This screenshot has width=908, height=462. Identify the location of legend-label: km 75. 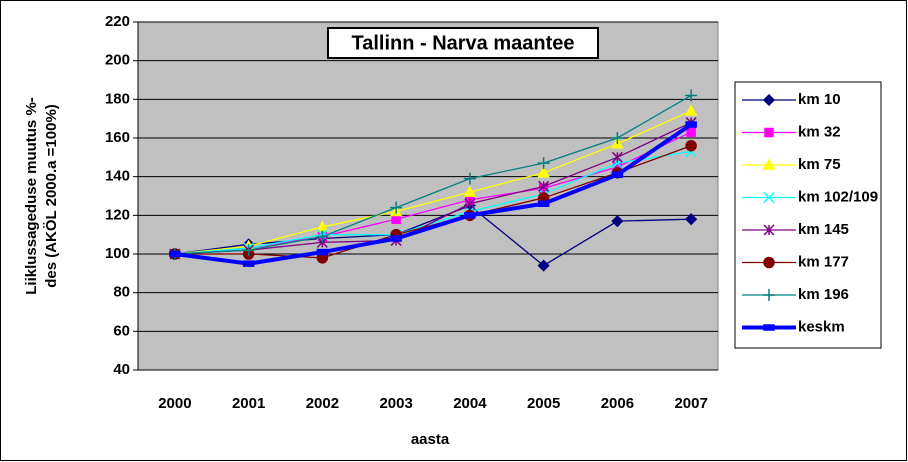
(819, 164).